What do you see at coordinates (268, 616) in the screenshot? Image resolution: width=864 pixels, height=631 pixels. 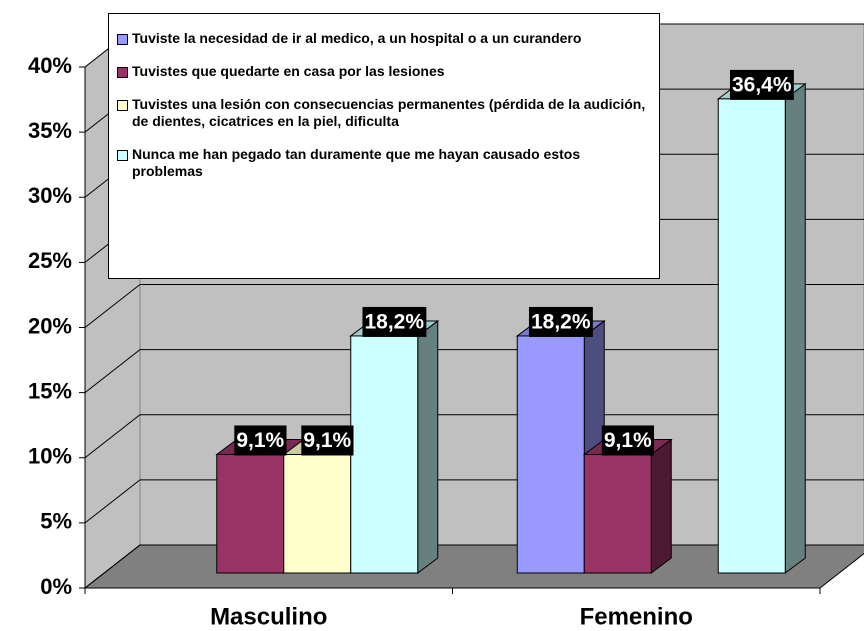 I see `x-tick-label: Masculino` at bounding box center [268, 616].